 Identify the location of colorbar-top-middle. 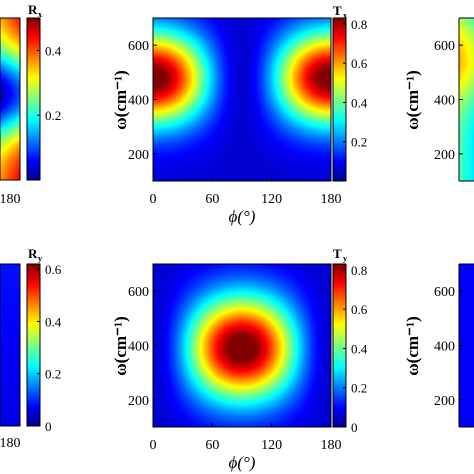
(339, 99).